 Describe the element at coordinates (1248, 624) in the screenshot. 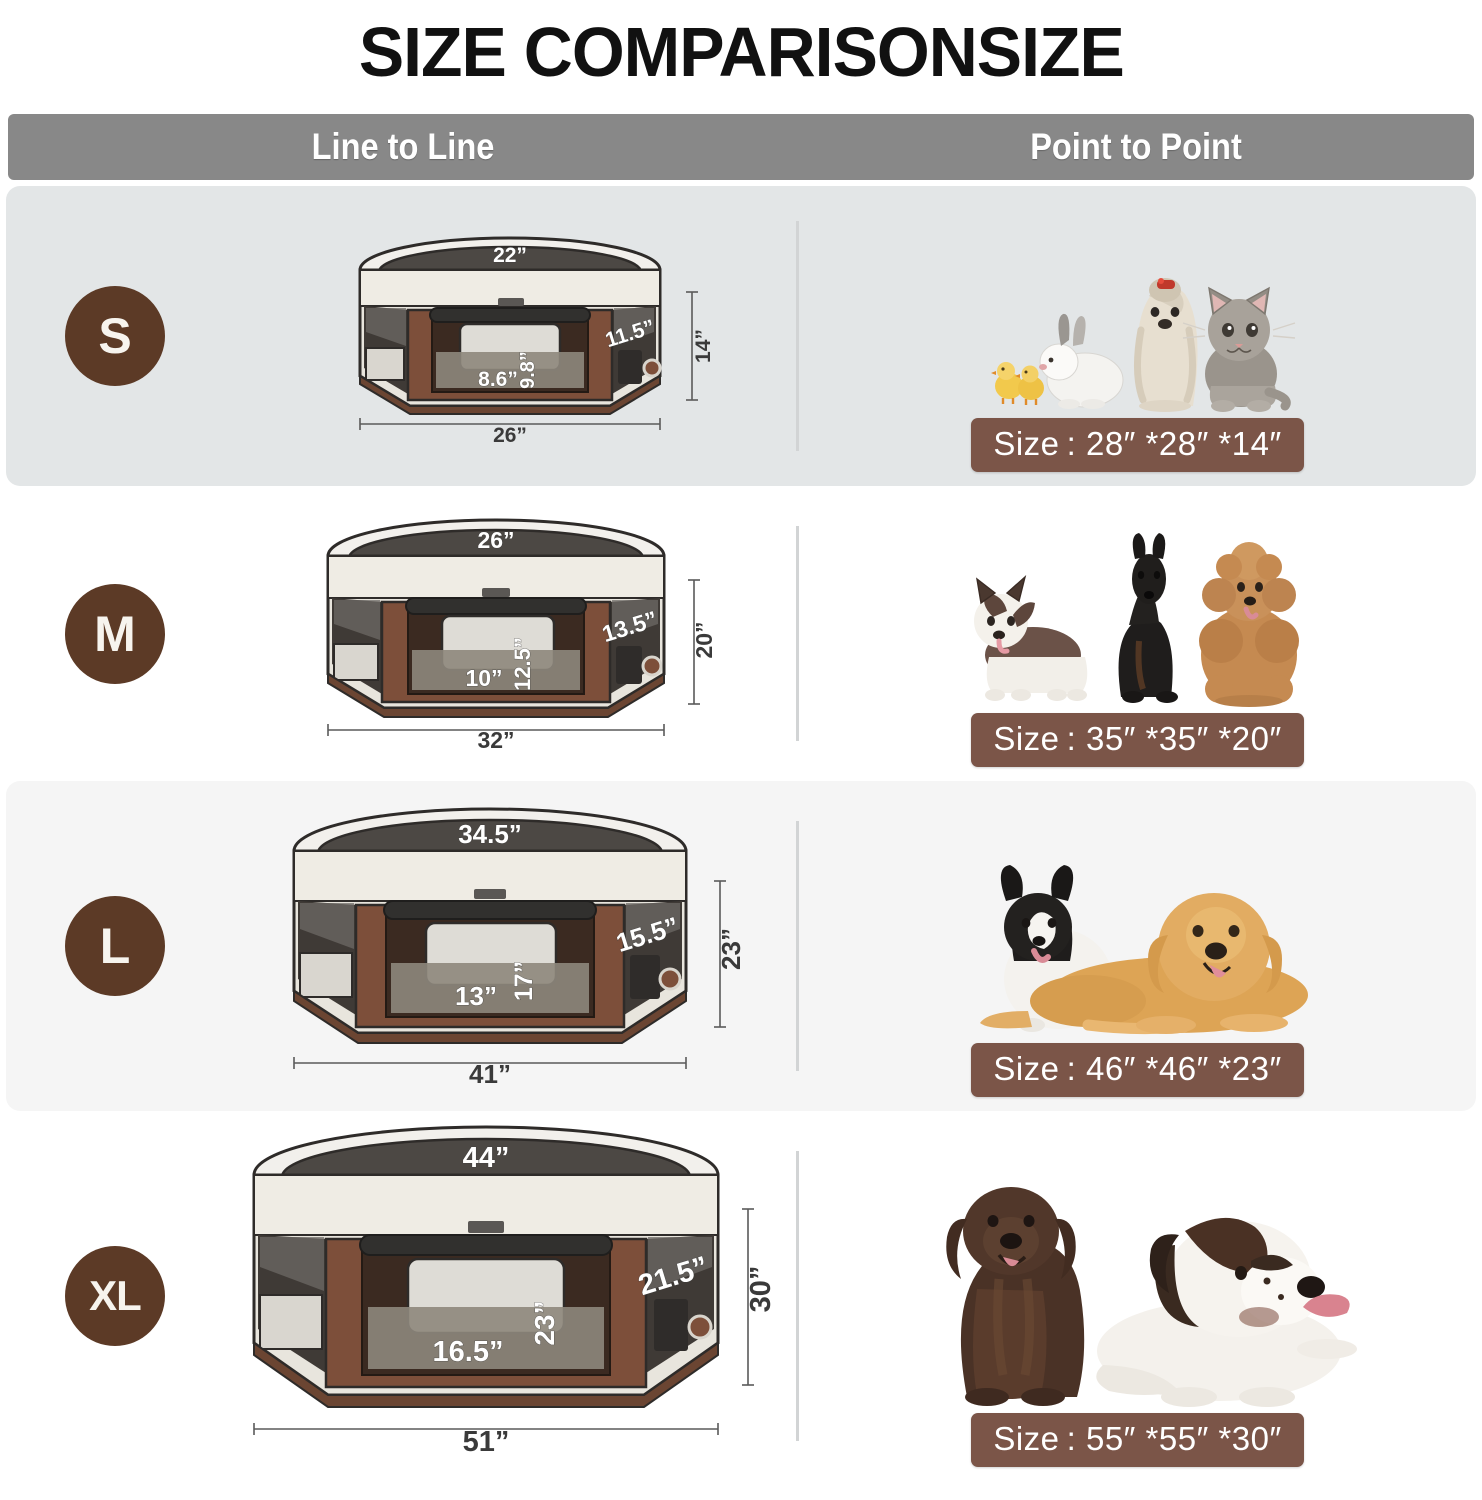

I see `poodle-icon` at that location.